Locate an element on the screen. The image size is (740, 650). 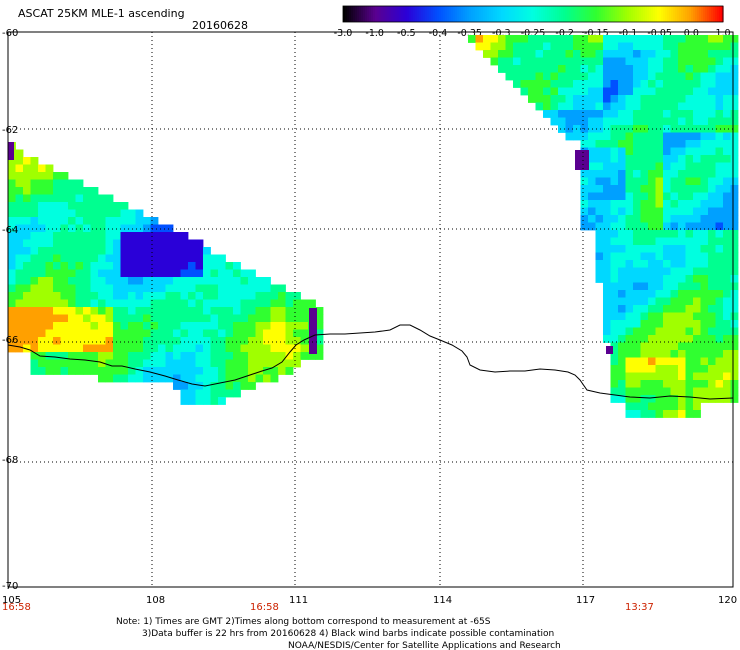
x-tick-label: 108 is located at coordinates (155, 600).